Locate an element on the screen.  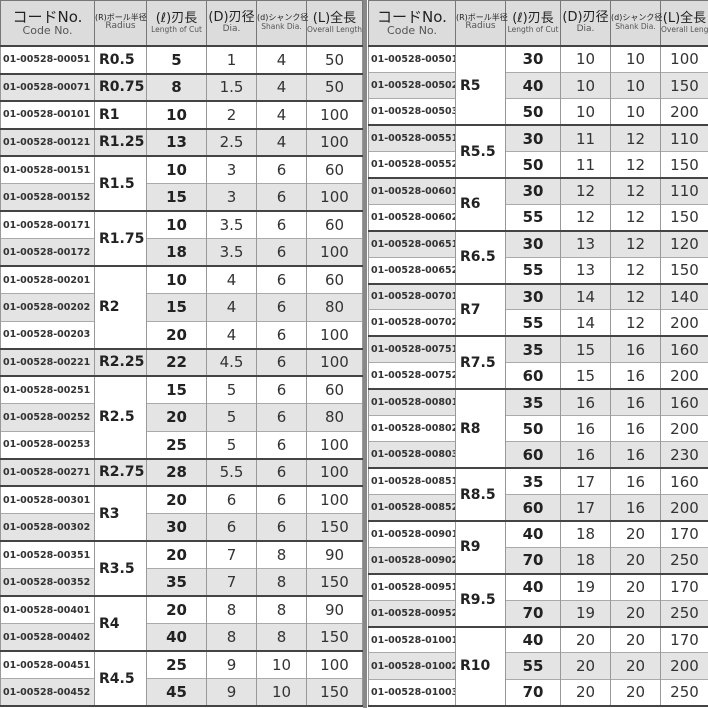
header-radius: (R)ボール半径 Radius is located at coordinates (120, 23).